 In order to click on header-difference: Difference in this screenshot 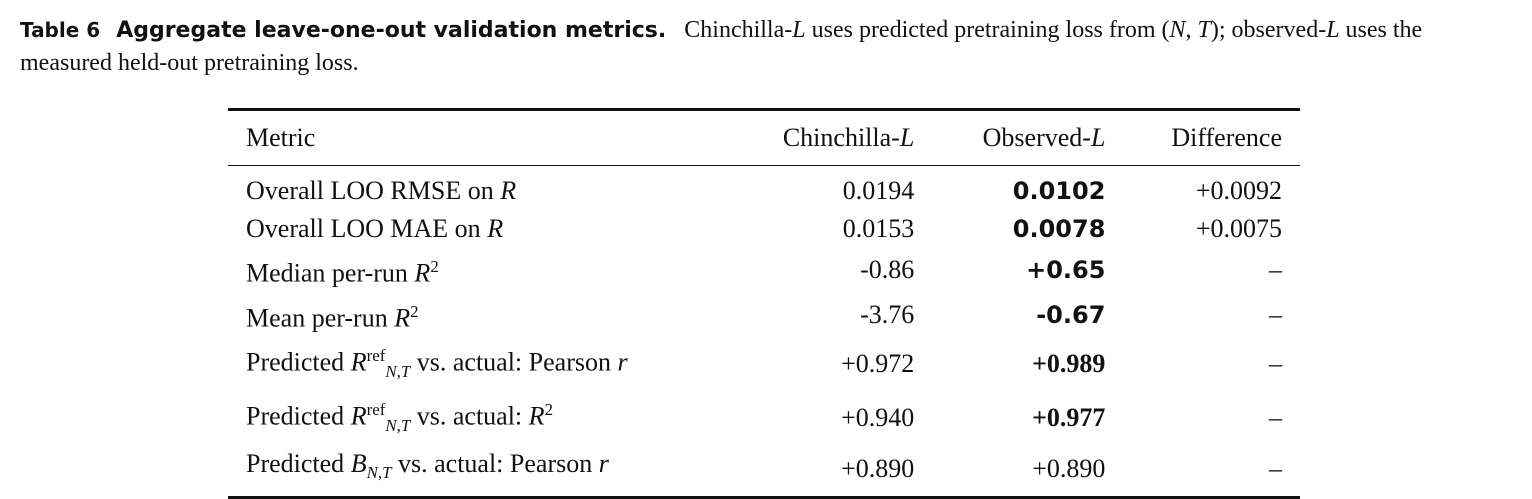, I will do `click(1226, 137)`.